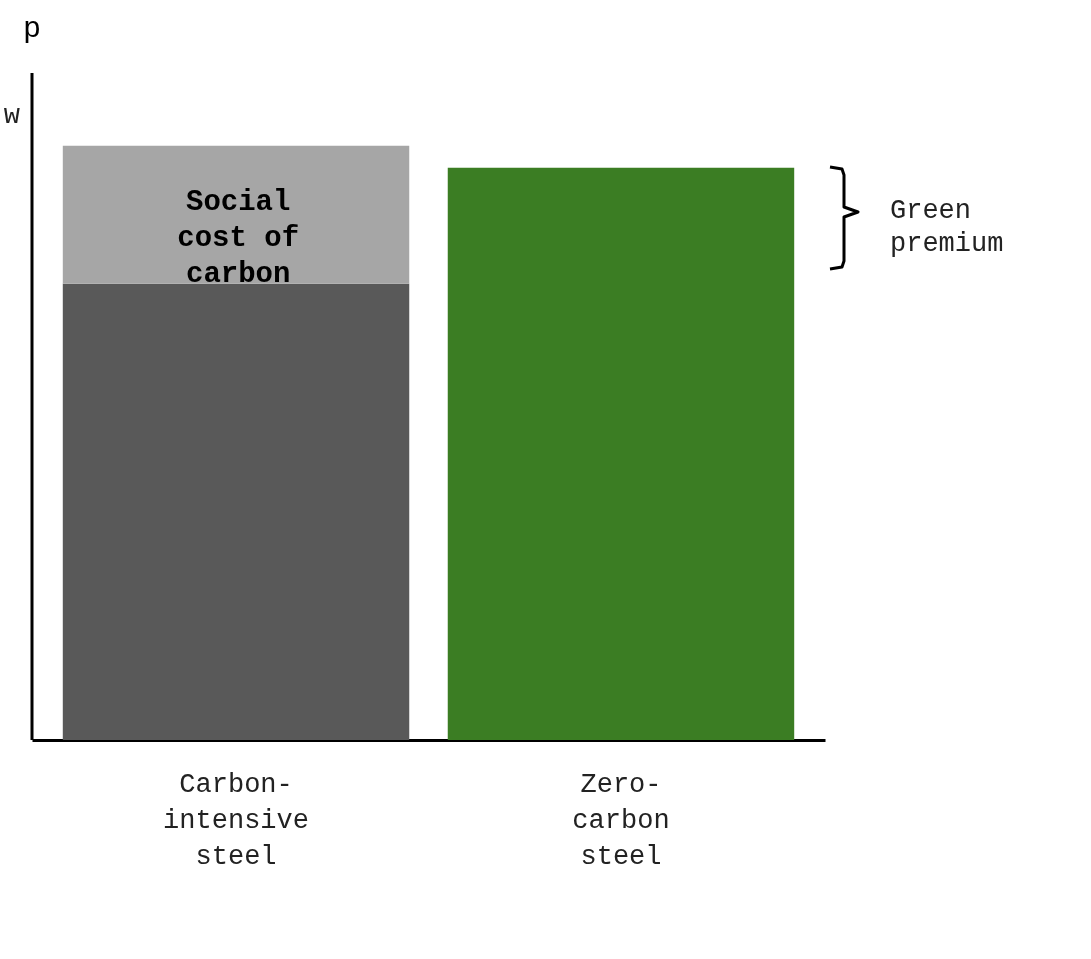  I want to click on x-tick-label: Zero-carbon steel, so click(621, 820).